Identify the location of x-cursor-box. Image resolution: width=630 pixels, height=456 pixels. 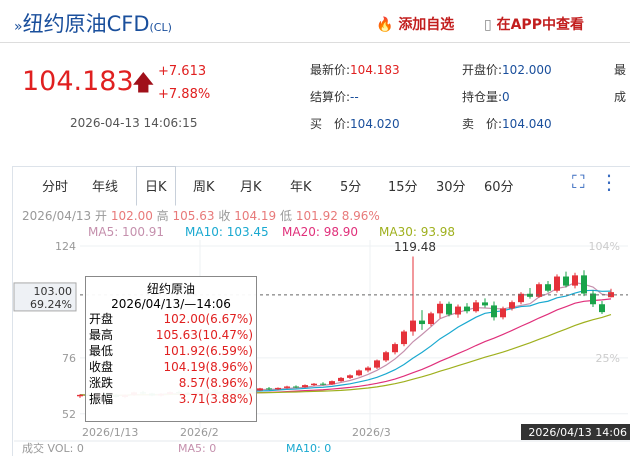
(575, 432).